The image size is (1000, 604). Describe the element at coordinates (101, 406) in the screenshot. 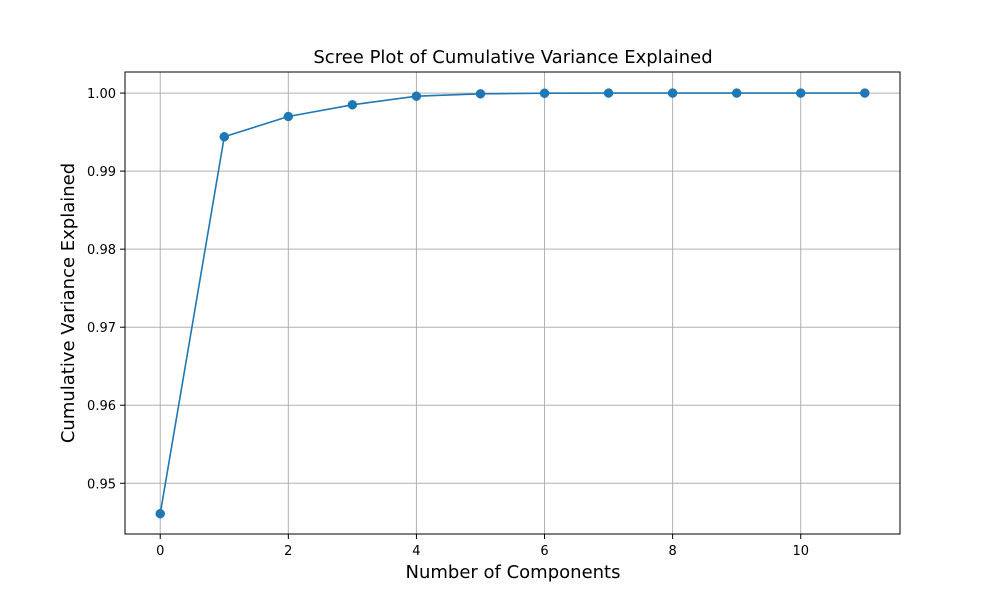

I see `y-tick-label: 0.96` at that location.